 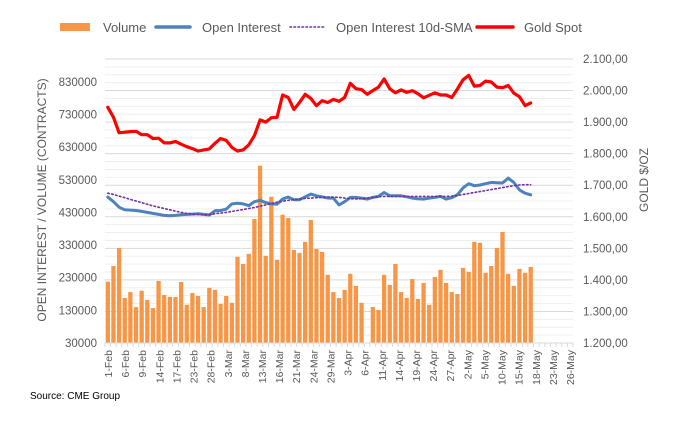 What do you see at coordinates (78, 311) in the screenshot?
I see `y-left-tick-label: 130000` at bounding box center [78, 311].